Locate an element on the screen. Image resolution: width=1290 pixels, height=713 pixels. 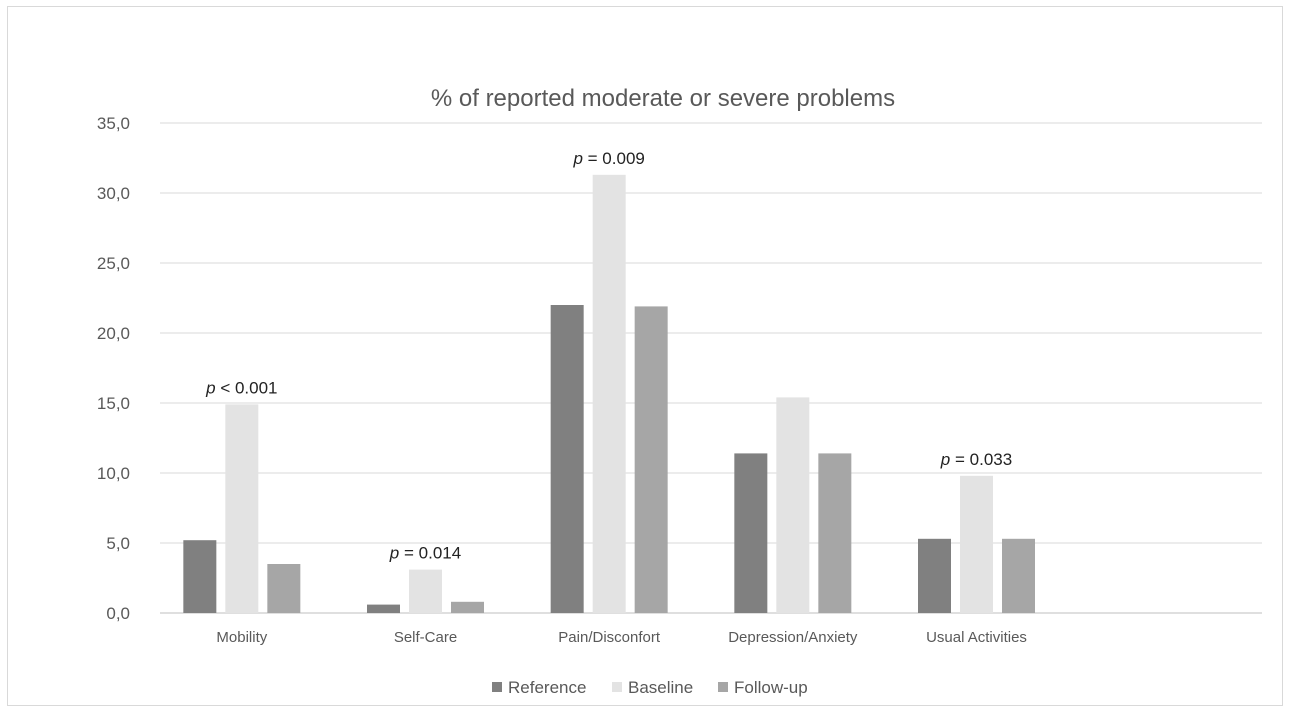
y-tick-label: 5,0 is located at coordinates (118, 543).